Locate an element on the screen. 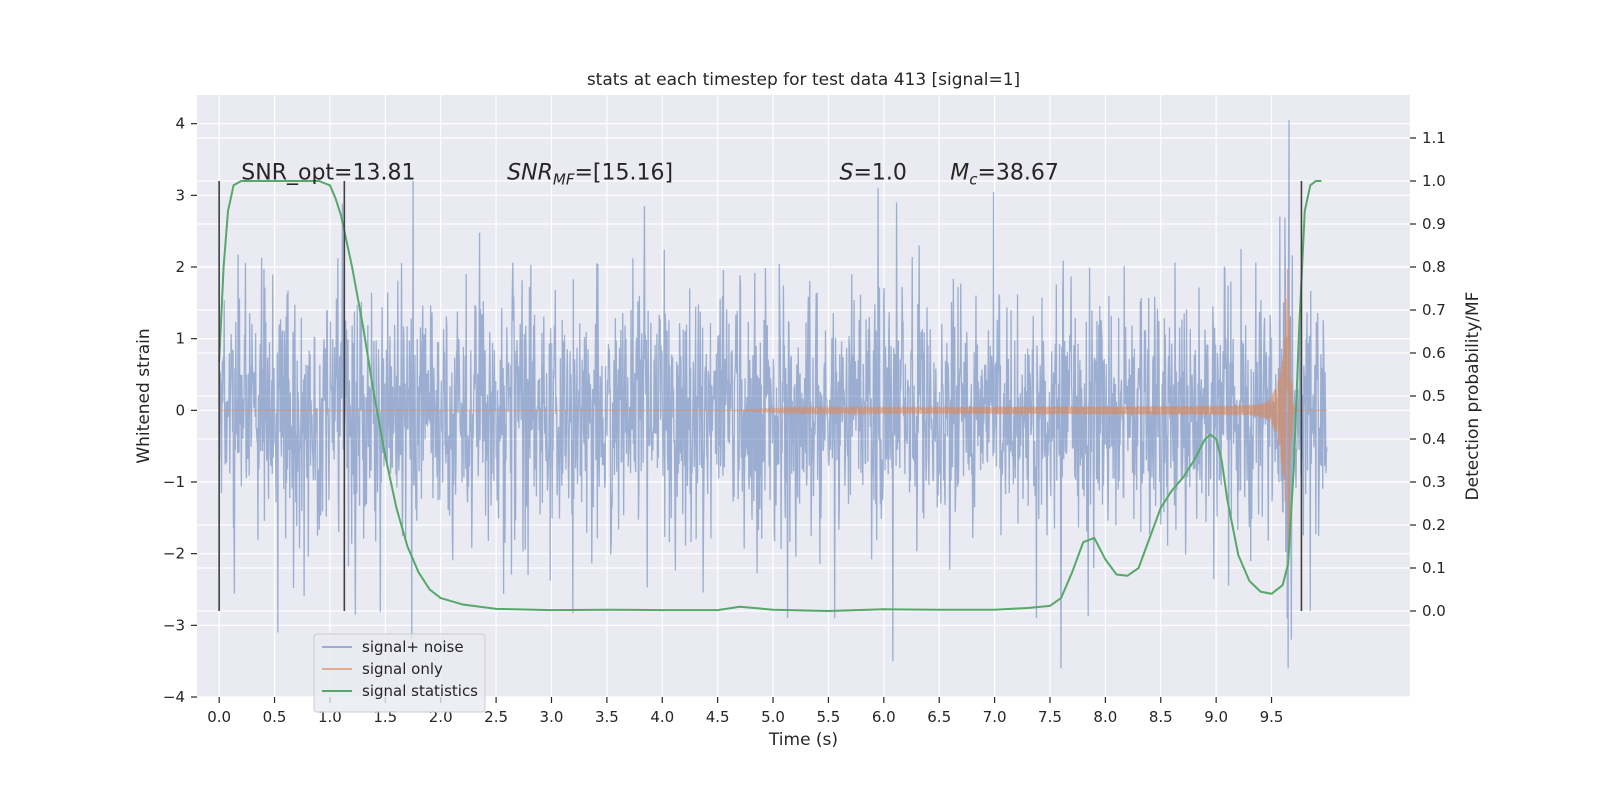  y-left-tick-label: −1 is located at coordinates (174, 482).